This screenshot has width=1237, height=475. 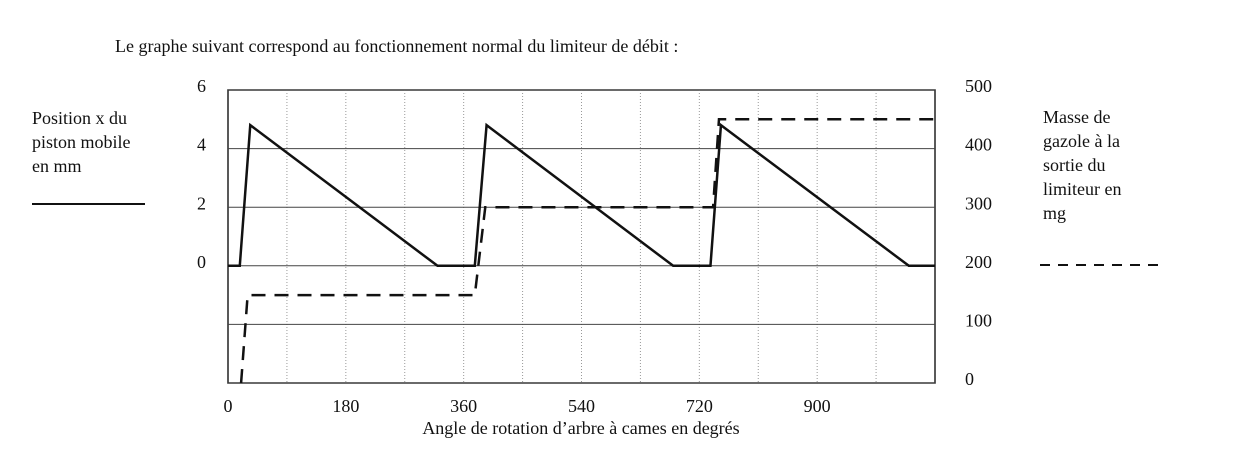 What do you see at coordinates (201, 86) in the screenshot?
I see `y-tick-label: 6` at bounding box center [201, 86].